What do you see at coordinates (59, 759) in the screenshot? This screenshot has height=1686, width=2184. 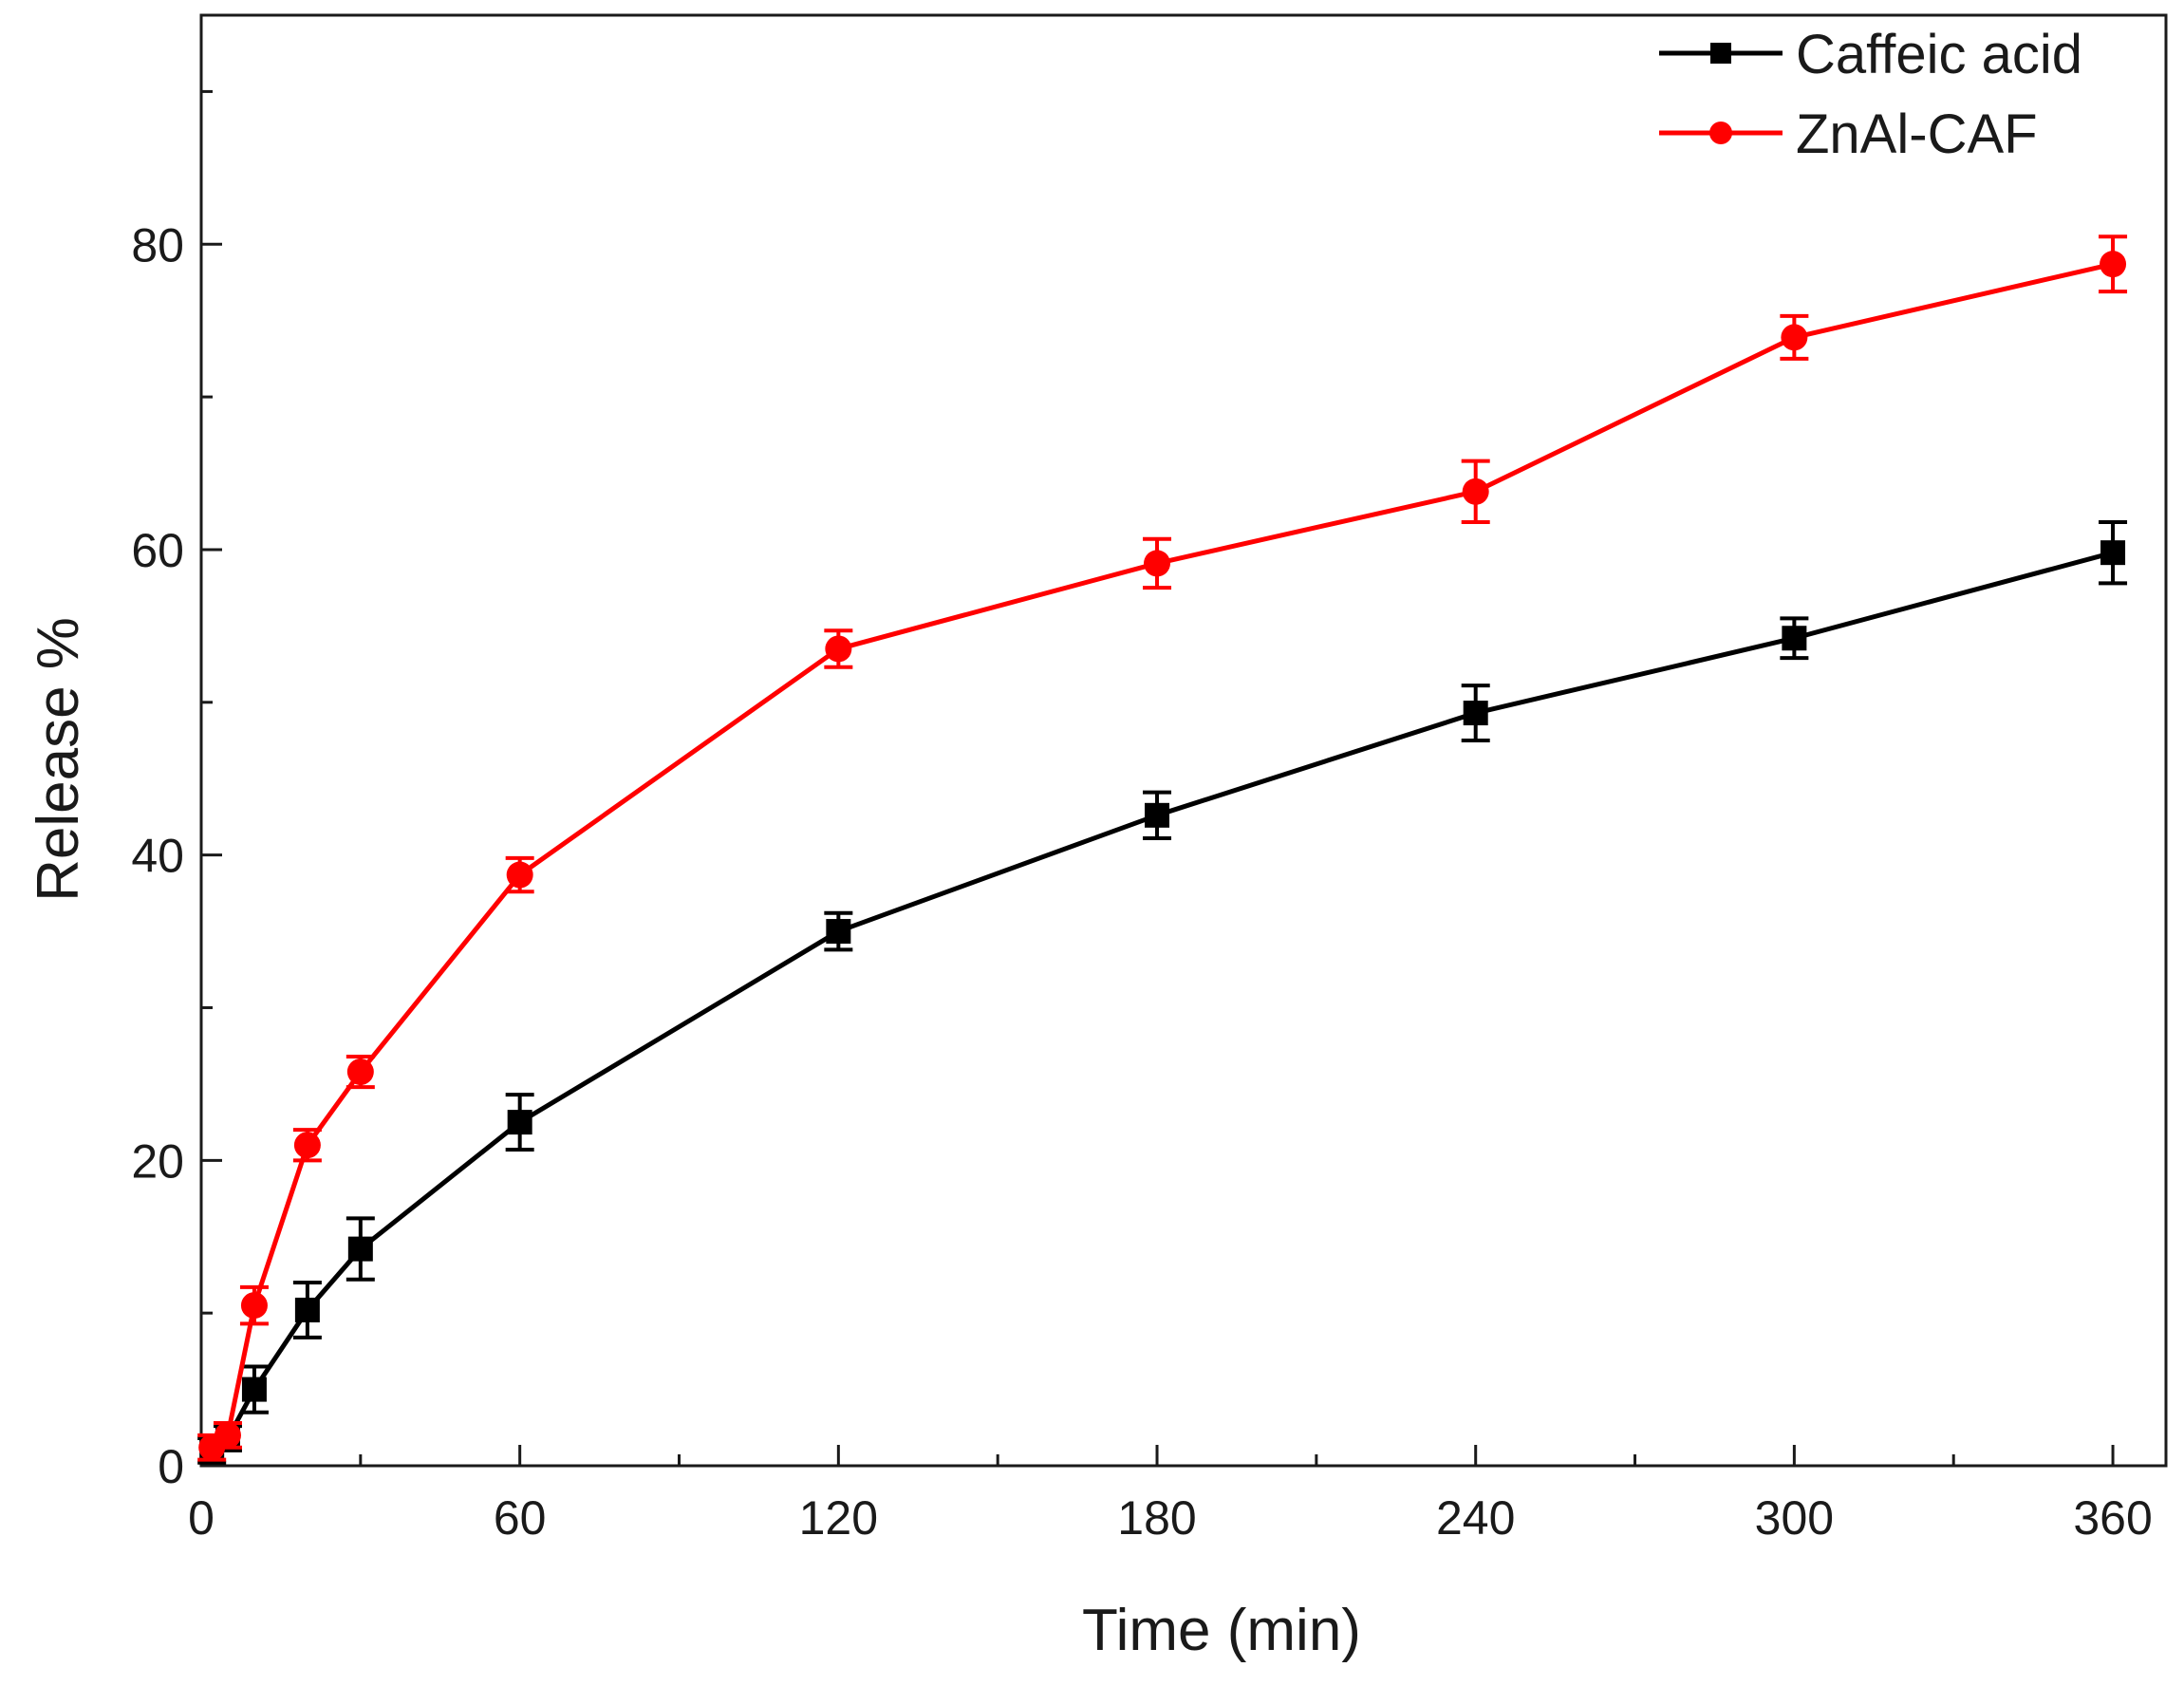 I see `y-axis-title: Release %` at bounding box center [59, 759].